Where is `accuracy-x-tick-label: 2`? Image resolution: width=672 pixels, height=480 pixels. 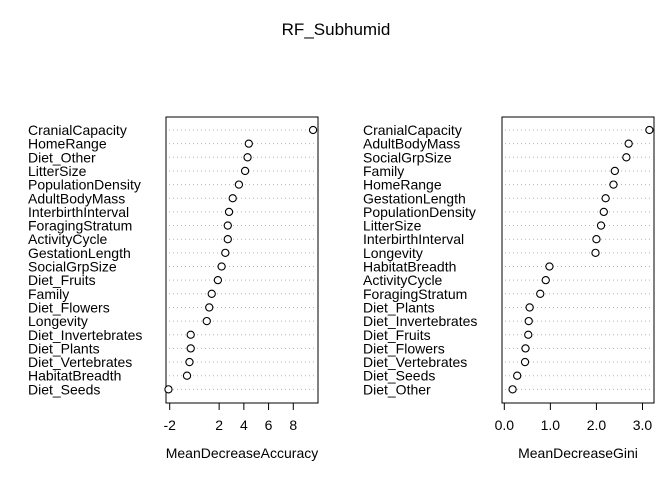 accuracy-x-tick-label: 2 is located at coordinates (219, 425).